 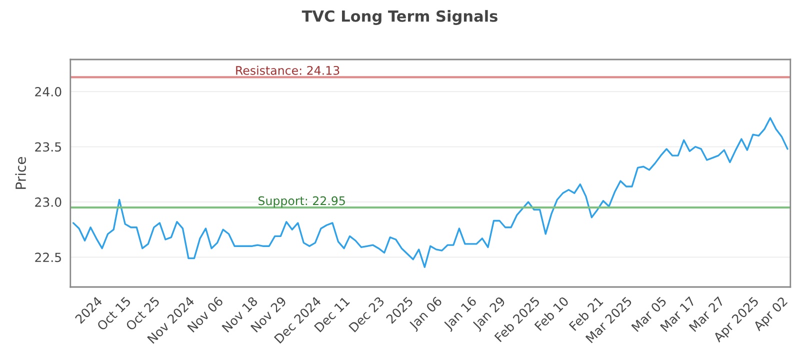 What do you see at coordinates (48, 147) in the screenshot?
I see `y-tick-label: 23.5` at bounding box center [48, 147].